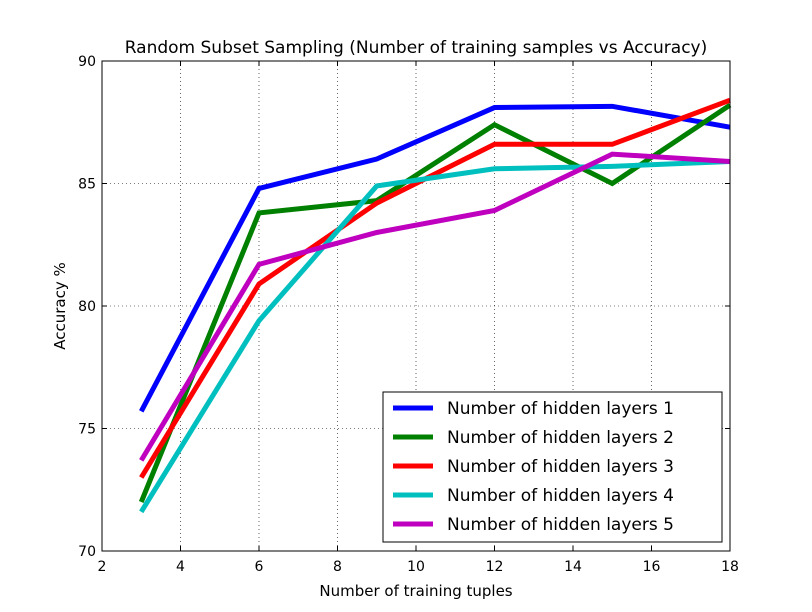 This screenshot has width=812, height=612. What do you see at coordinates (87, 62) in the screenshot?
I see `y-tick-label: 90` at bounding box center [87, 62].